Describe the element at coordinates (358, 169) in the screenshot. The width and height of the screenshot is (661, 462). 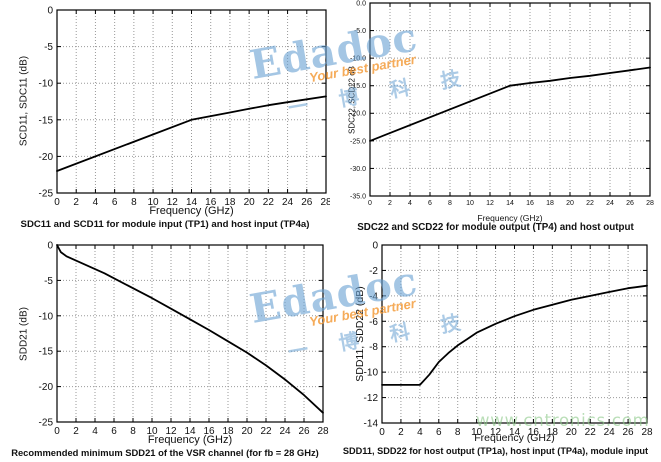
I see `svg-text: -30.0` at that location.